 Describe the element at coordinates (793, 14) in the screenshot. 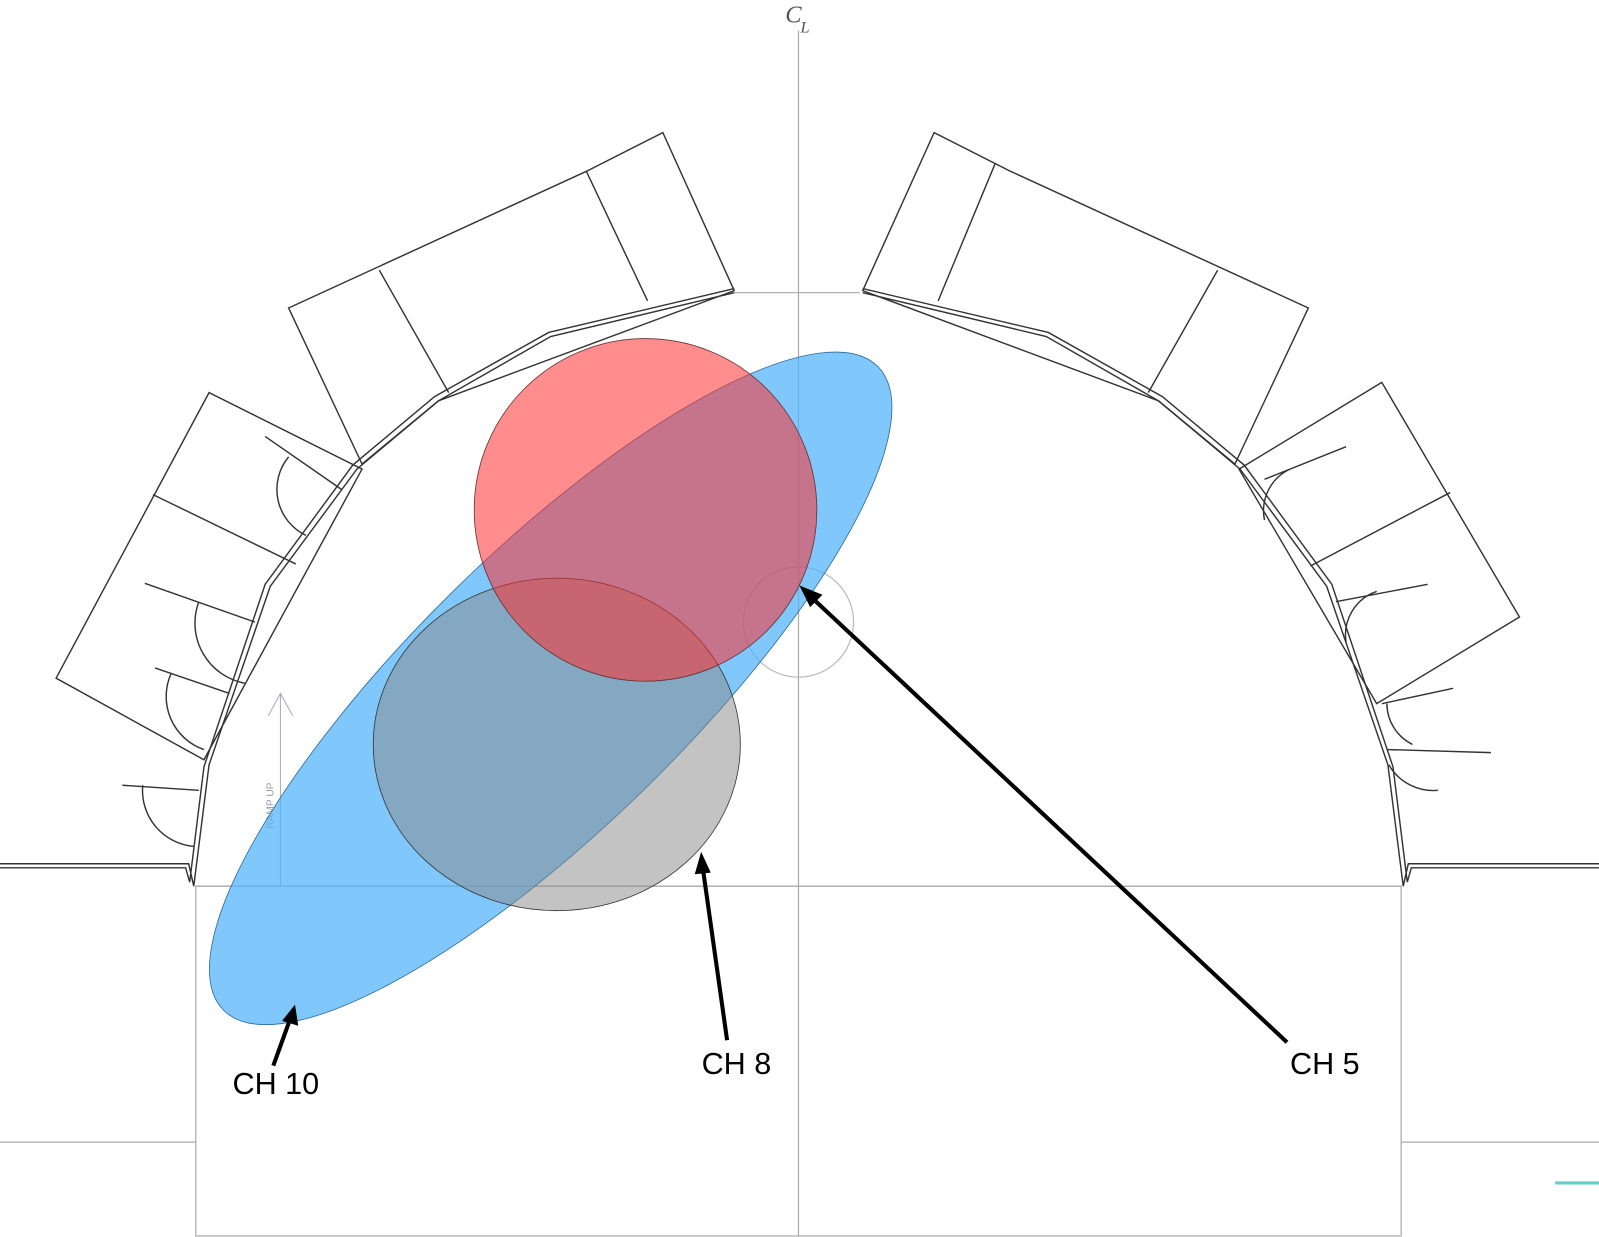

I see `centerline-symbol: C` at that location.